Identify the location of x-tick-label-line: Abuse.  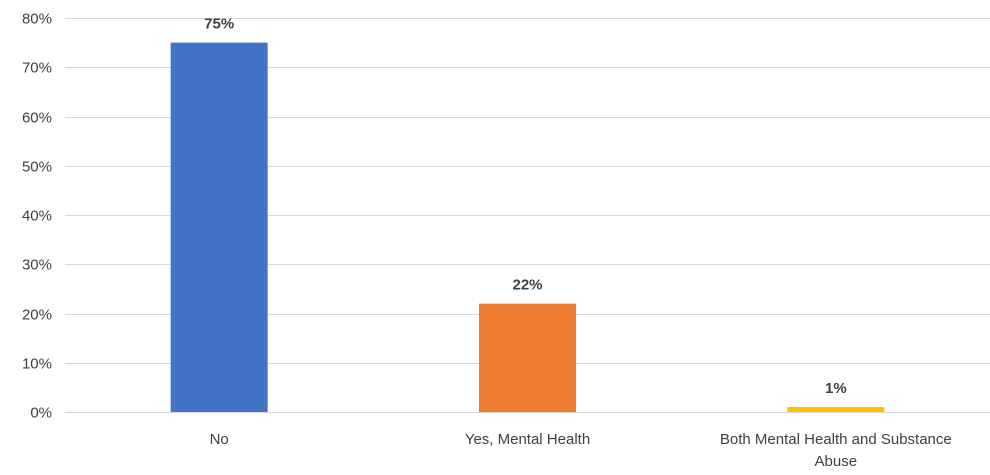
(836, 461).